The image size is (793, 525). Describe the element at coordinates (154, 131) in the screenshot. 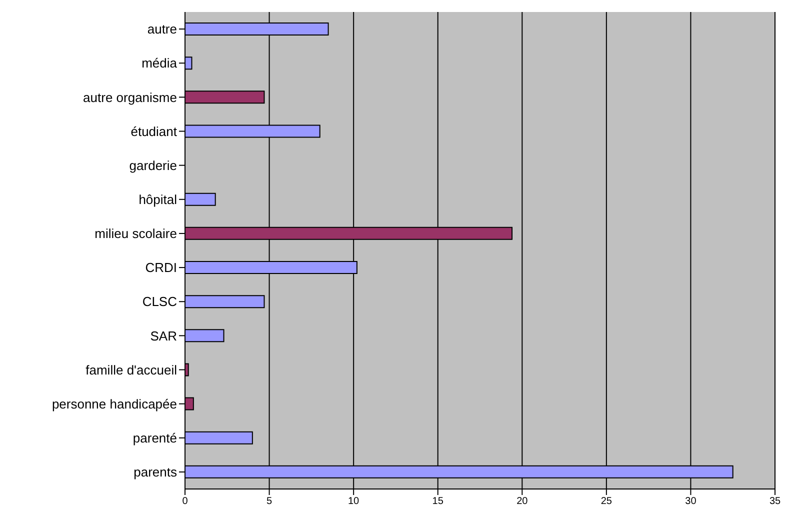

I see `y-tick-label: étudiant` at that location.